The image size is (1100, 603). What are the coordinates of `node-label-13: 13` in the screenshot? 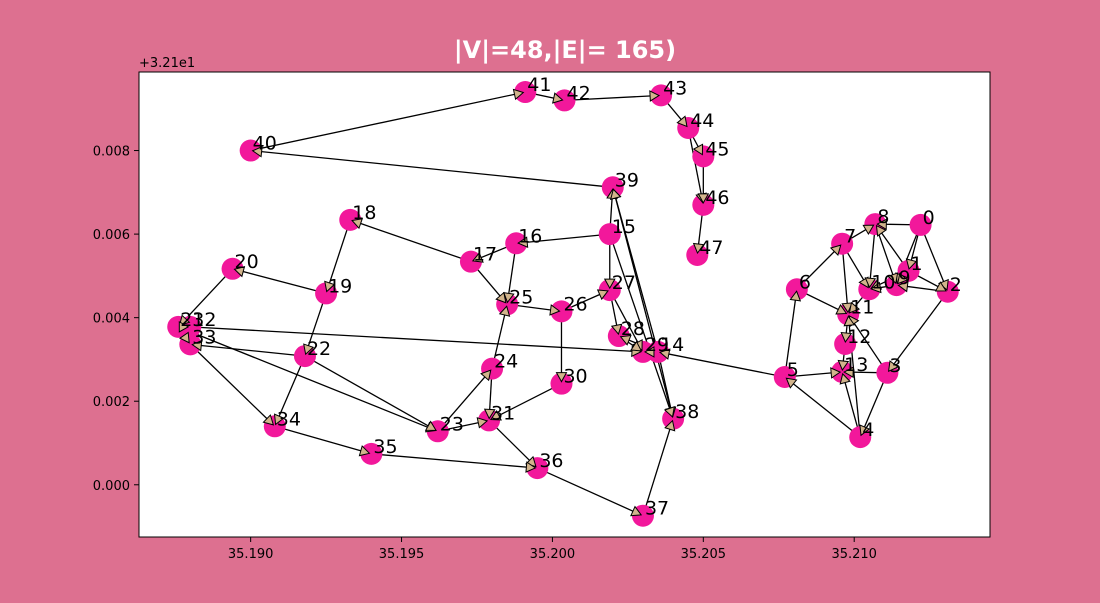 It's located at (856, 365).